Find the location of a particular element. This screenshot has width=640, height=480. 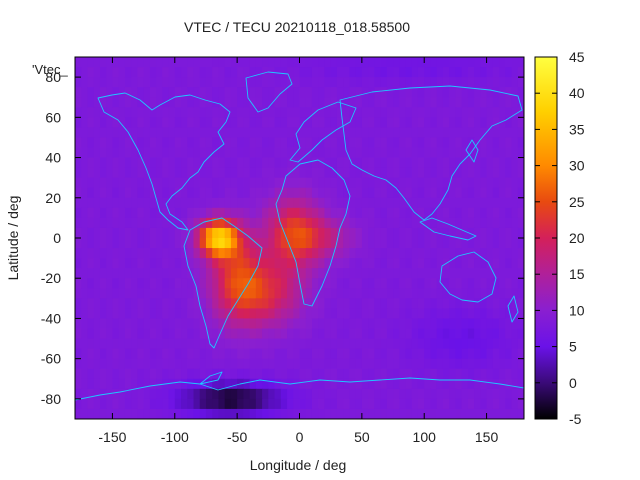

y-tick-label: -20 is located at coordinates (51, 278).